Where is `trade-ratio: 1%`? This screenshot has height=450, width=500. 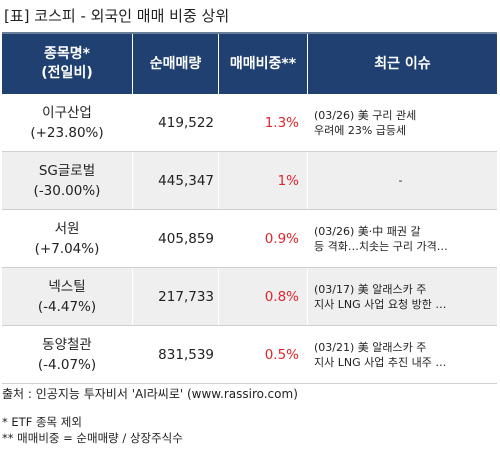
trade-ratio: 1% is located at coordinates (263, 180).